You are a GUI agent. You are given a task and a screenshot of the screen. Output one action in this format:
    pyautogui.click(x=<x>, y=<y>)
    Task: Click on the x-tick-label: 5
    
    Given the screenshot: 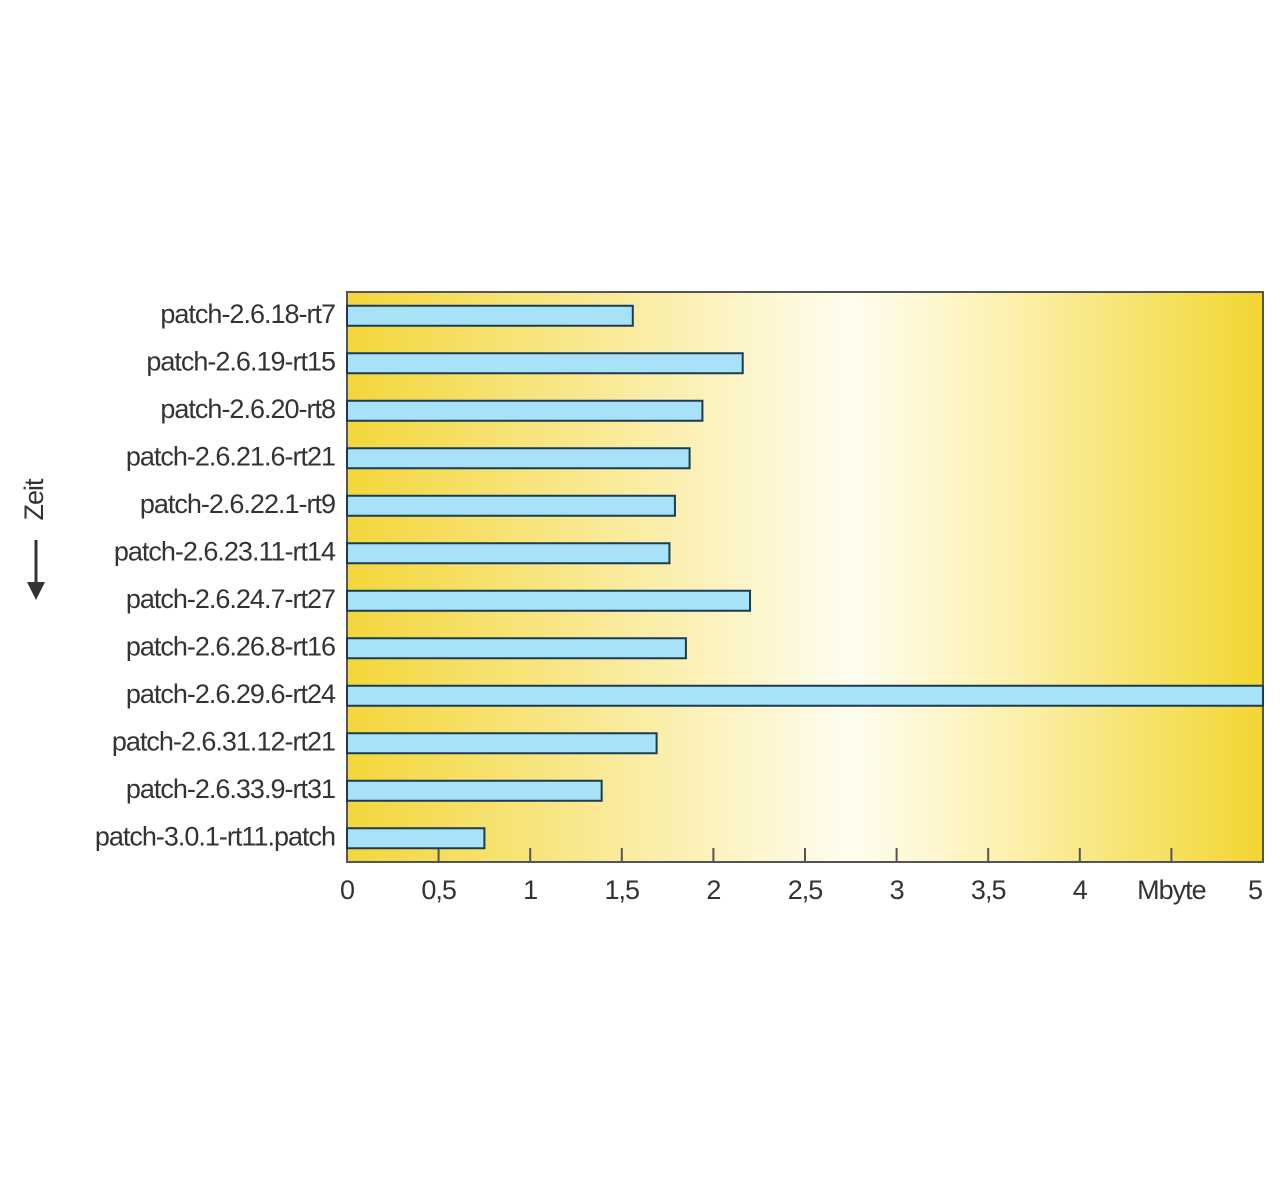 What is the action you would take?
    pyautogui.click(x=1255, y=890)
    